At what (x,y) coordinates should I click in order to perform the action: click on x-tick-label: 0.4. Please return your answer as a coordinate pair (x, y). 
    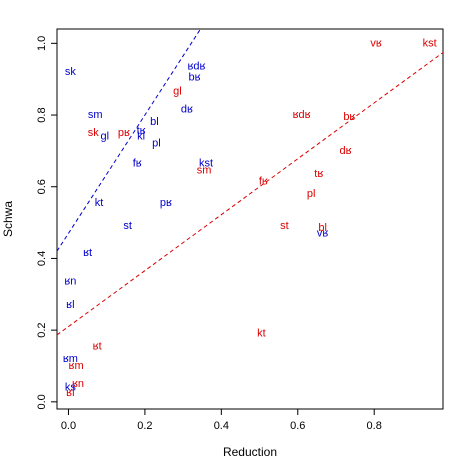
    Looking at the image, I should click on (221, 426).